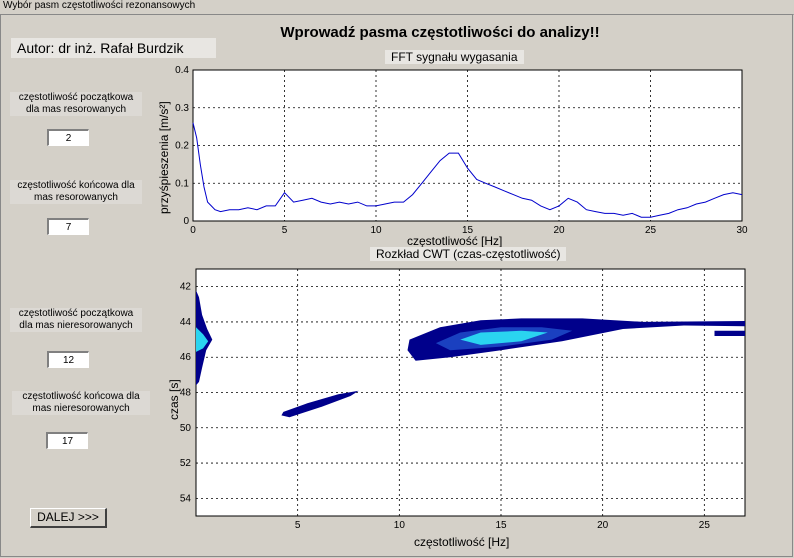  What do you see at coordinates (285, 230) in the screenshot?
I see `fft-xtick-label: 5` at bounding box center [285, 230].